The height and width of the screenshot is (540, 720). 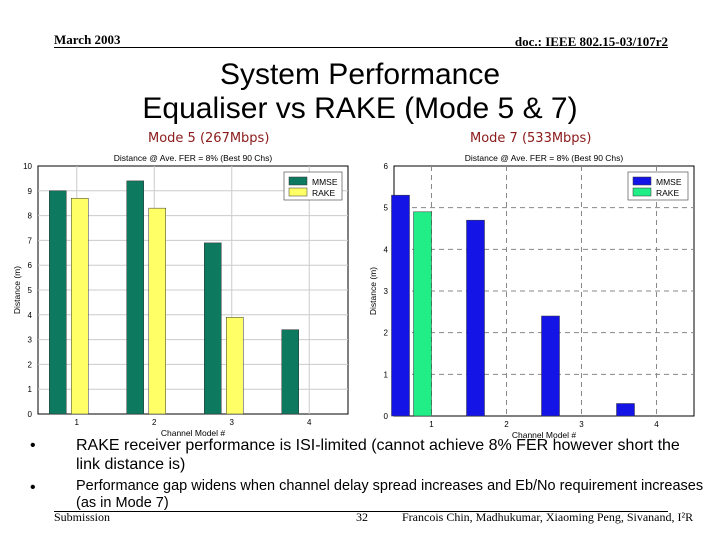 I want to click on chart1-y-axis-label: Distance (m), so click(x=17, y=290).